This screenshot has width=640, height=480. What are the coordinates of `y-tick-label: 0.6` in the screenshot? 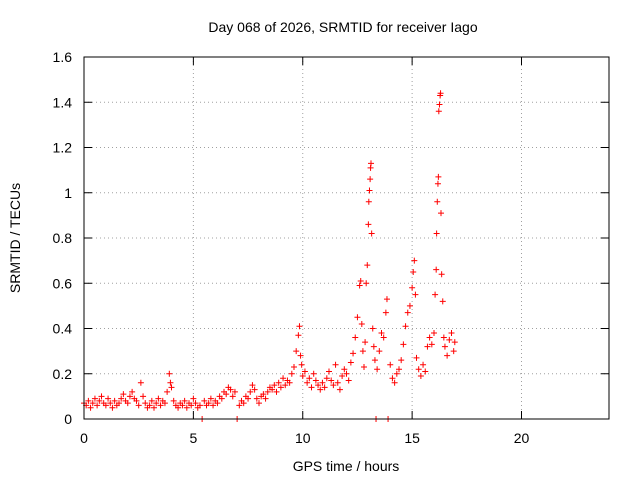 It's located at (63, 283).